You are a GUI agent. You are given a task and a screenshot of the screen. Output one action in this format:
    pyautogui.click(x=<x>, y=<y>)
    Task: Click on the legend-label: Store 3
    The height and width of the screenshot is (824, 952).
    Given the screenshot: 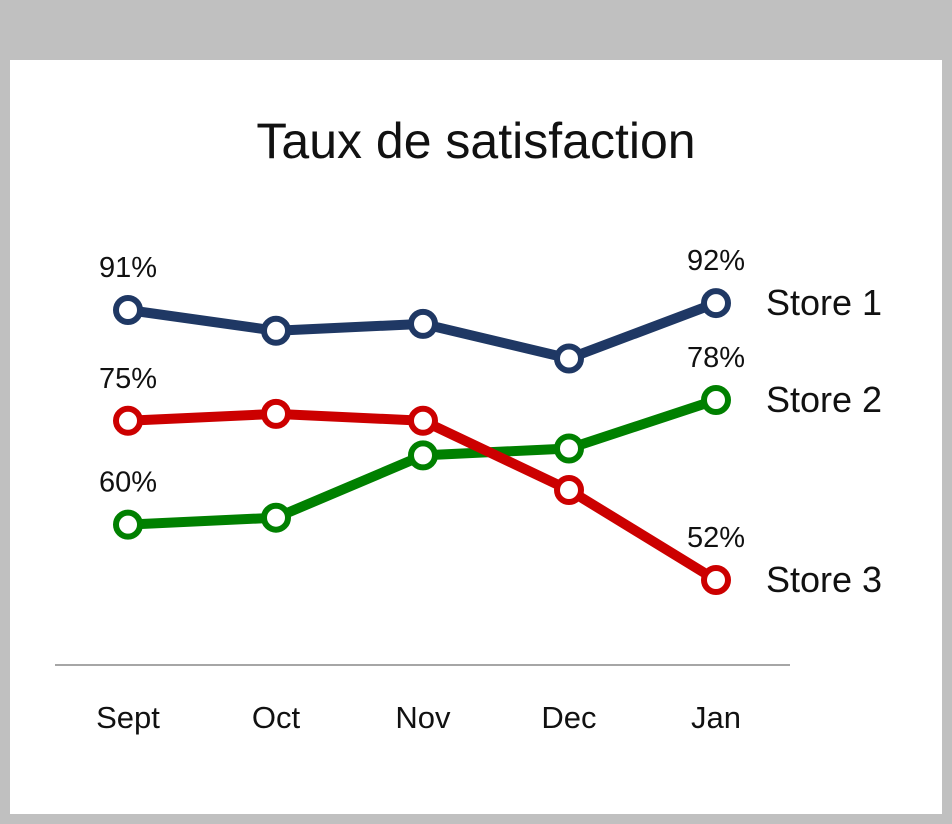 What is the action you would take?
    pyautogui.click(x=824, y=579)
    